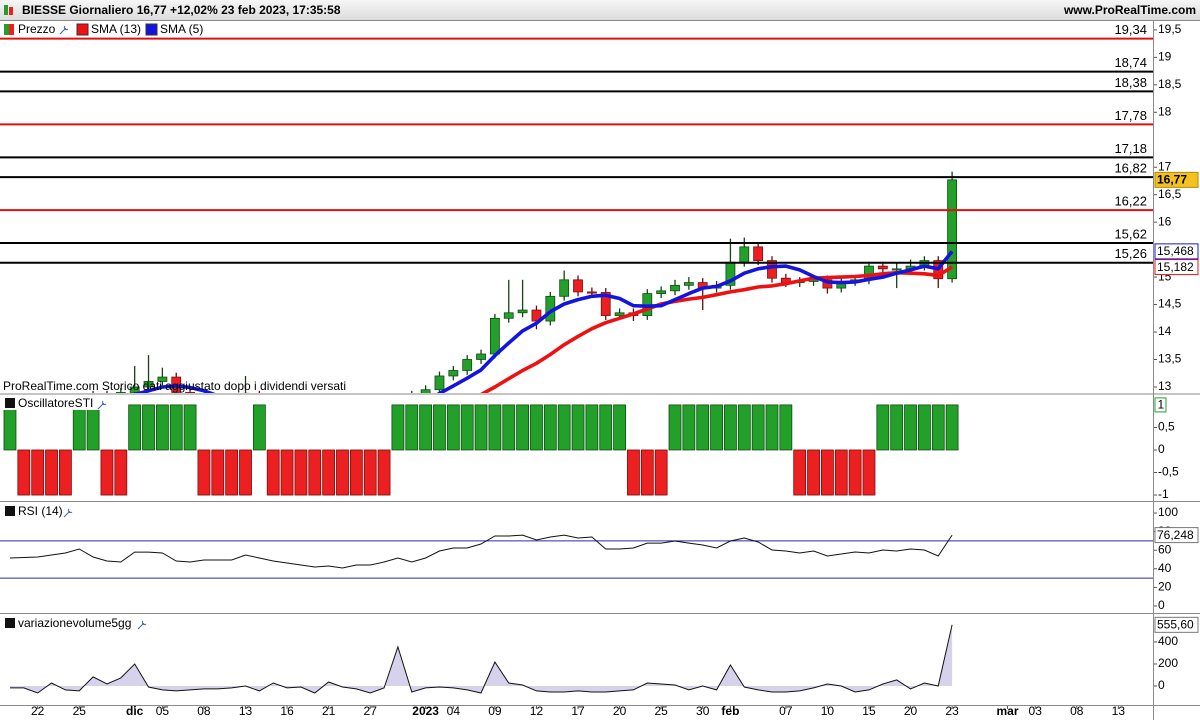  What do you see at coordinates (135, 711) in the screenshot?
I see `x-tick-label: dic` at bounding box center [135, 711].